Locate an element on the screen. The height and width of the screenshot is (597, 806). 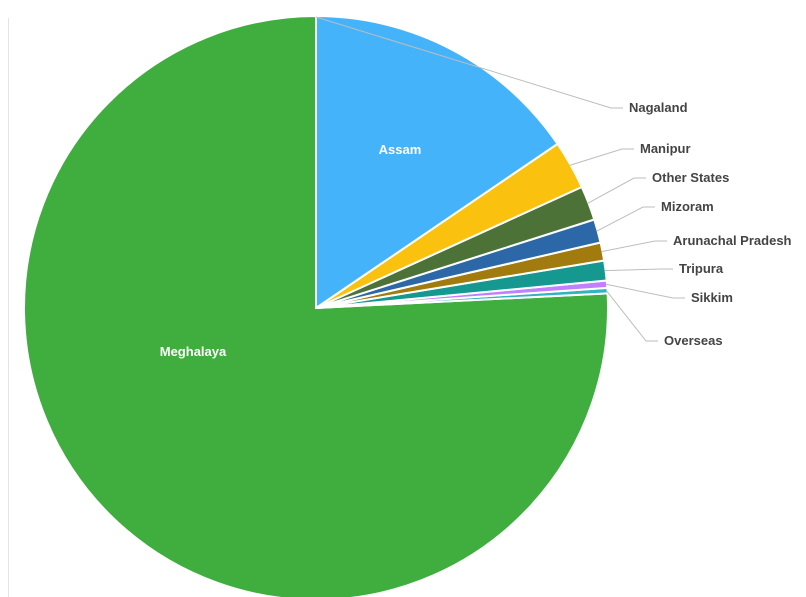
slice-label-arunachal-pradesh: Arunachal Pradesh is located at coordinates (732, 240).